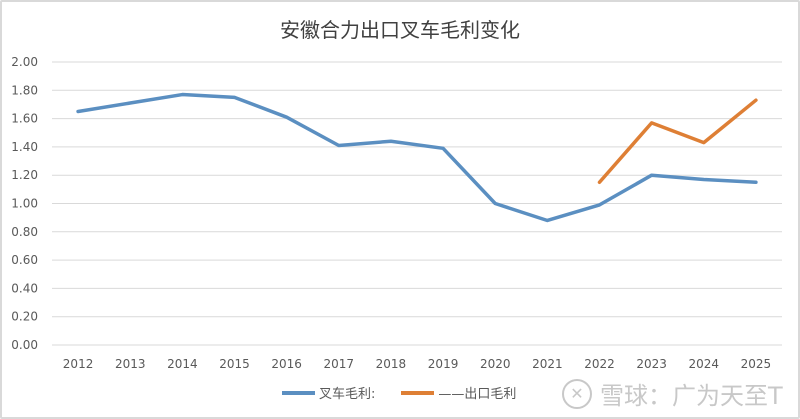  I want to click on snowball-logo-icon: ✕, so click(577, 393).